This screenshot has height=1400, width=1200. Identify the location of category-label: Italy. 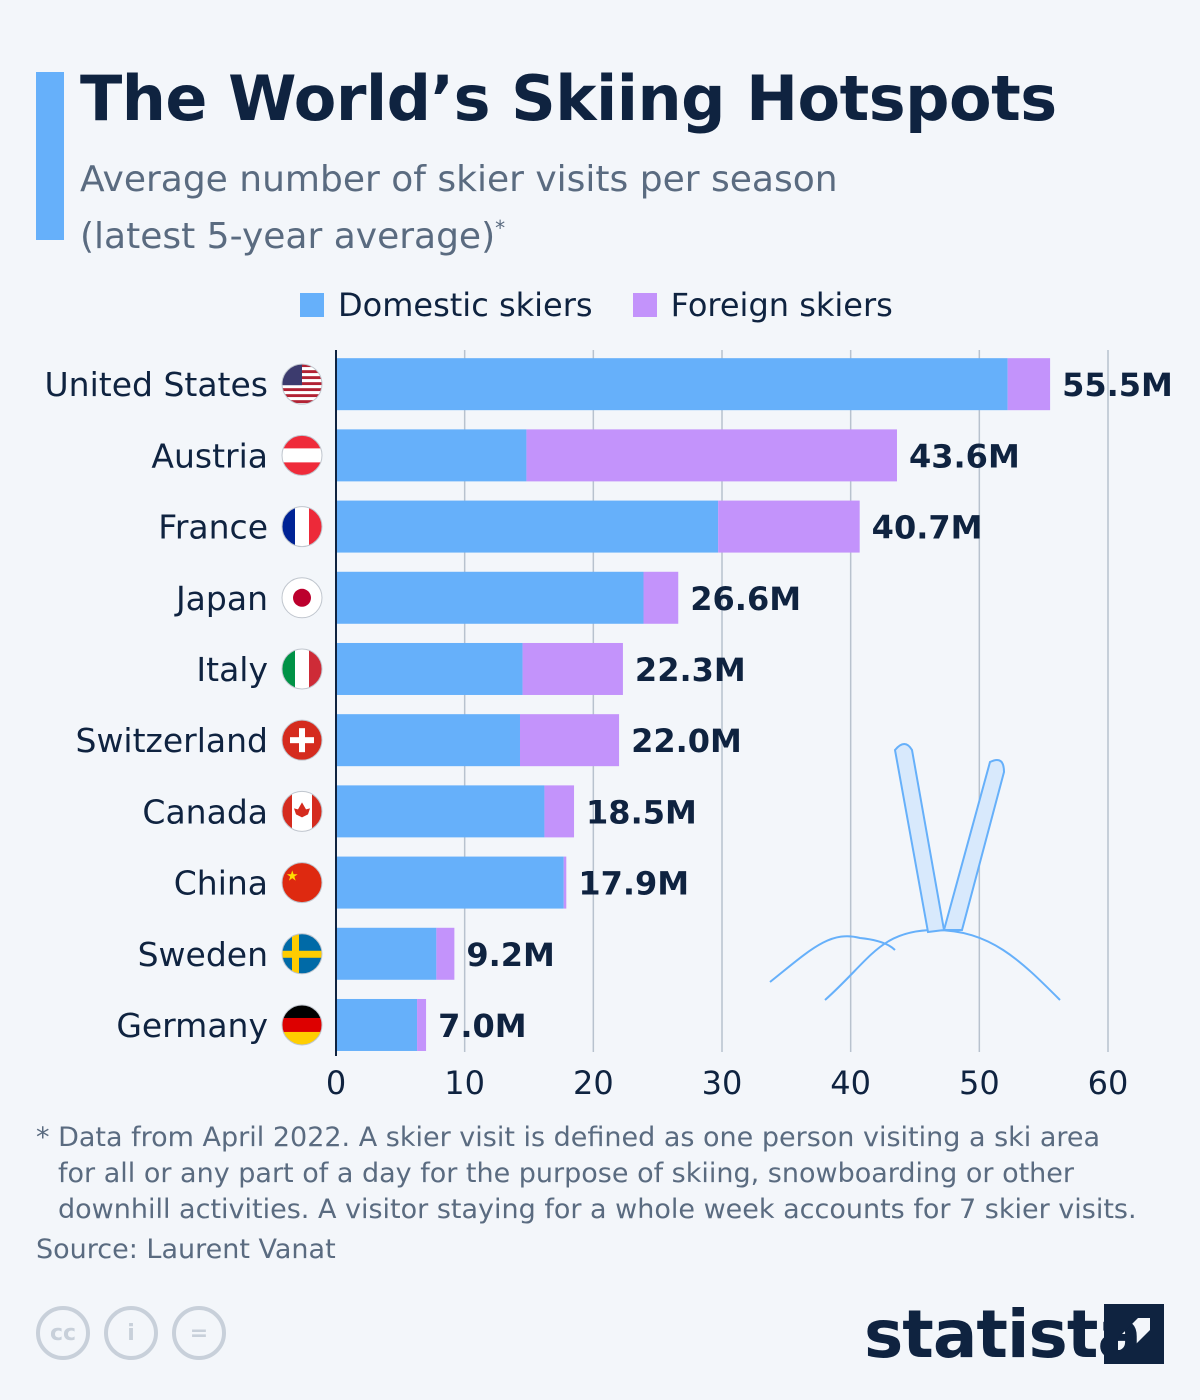
(232, 669).